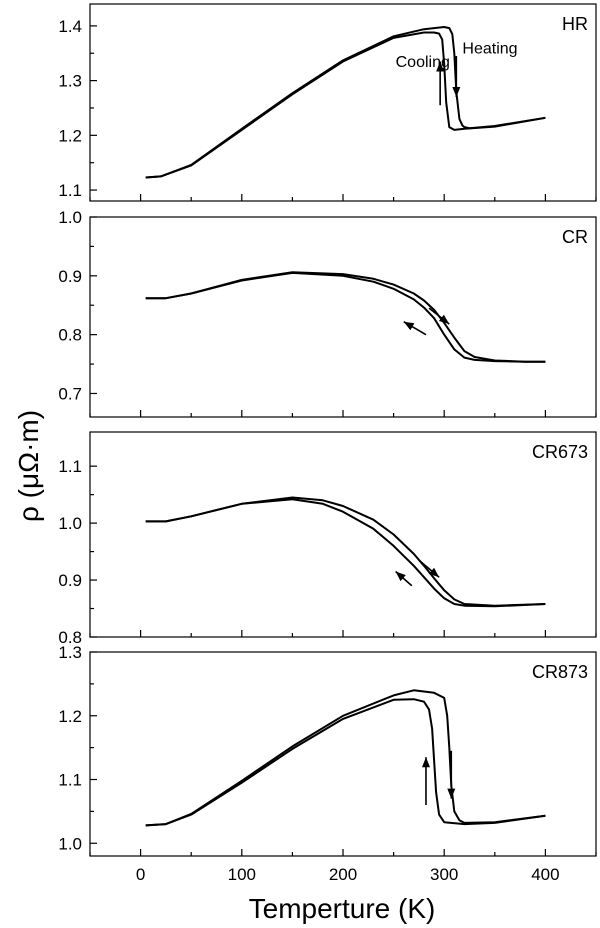 The height and width of the screenshot is (928, 600). What do you see at coordinates (489, 48) in the screenshot?
I see `annotation-label: Heating` at bounding box center [489, 48].